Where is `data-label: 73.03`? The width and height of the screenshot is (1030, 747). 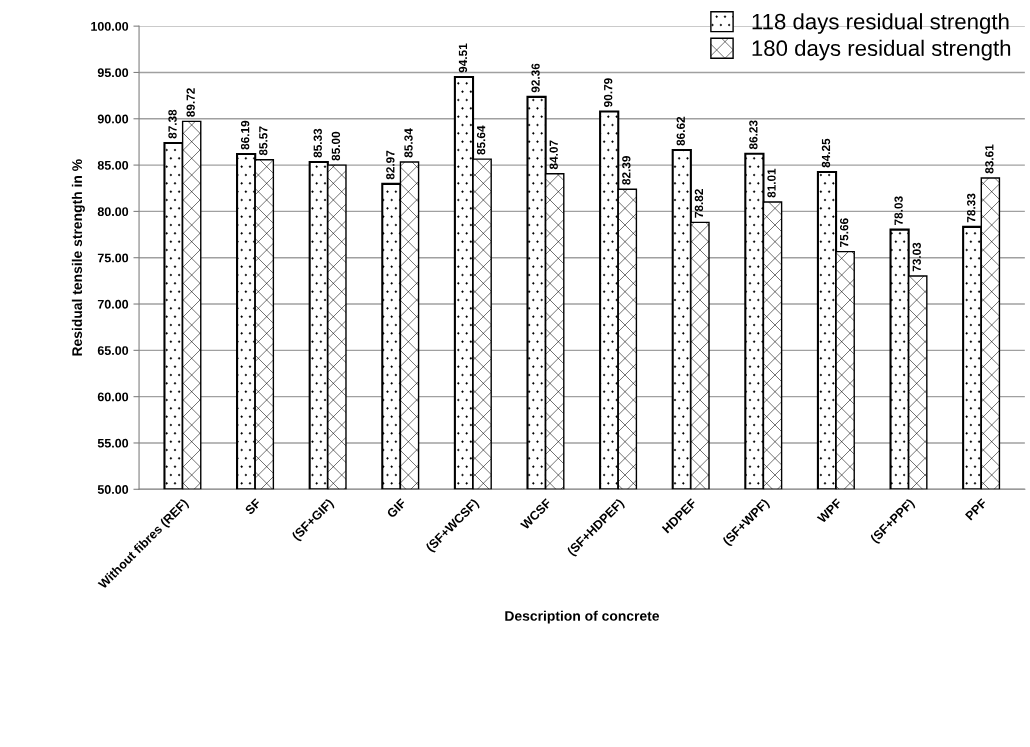
data-label: 73.03 is located at coordinates (916, 257).